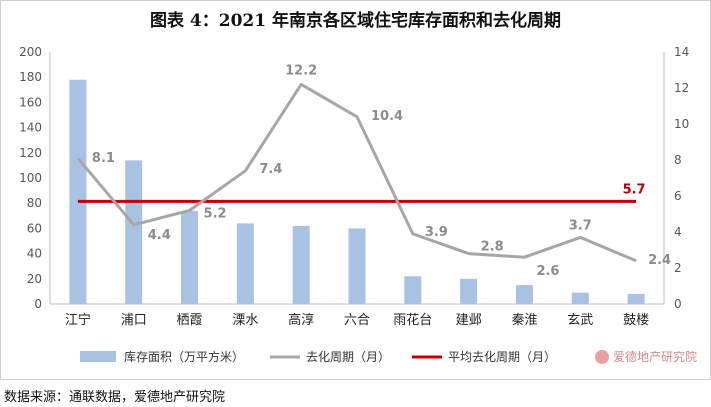 The height and width of the screenshot is (407, 711). Describe the element at coordinates (502, 357) in the screenshot. I see `legend-label-average: 平均去化周期（月）` at that location.